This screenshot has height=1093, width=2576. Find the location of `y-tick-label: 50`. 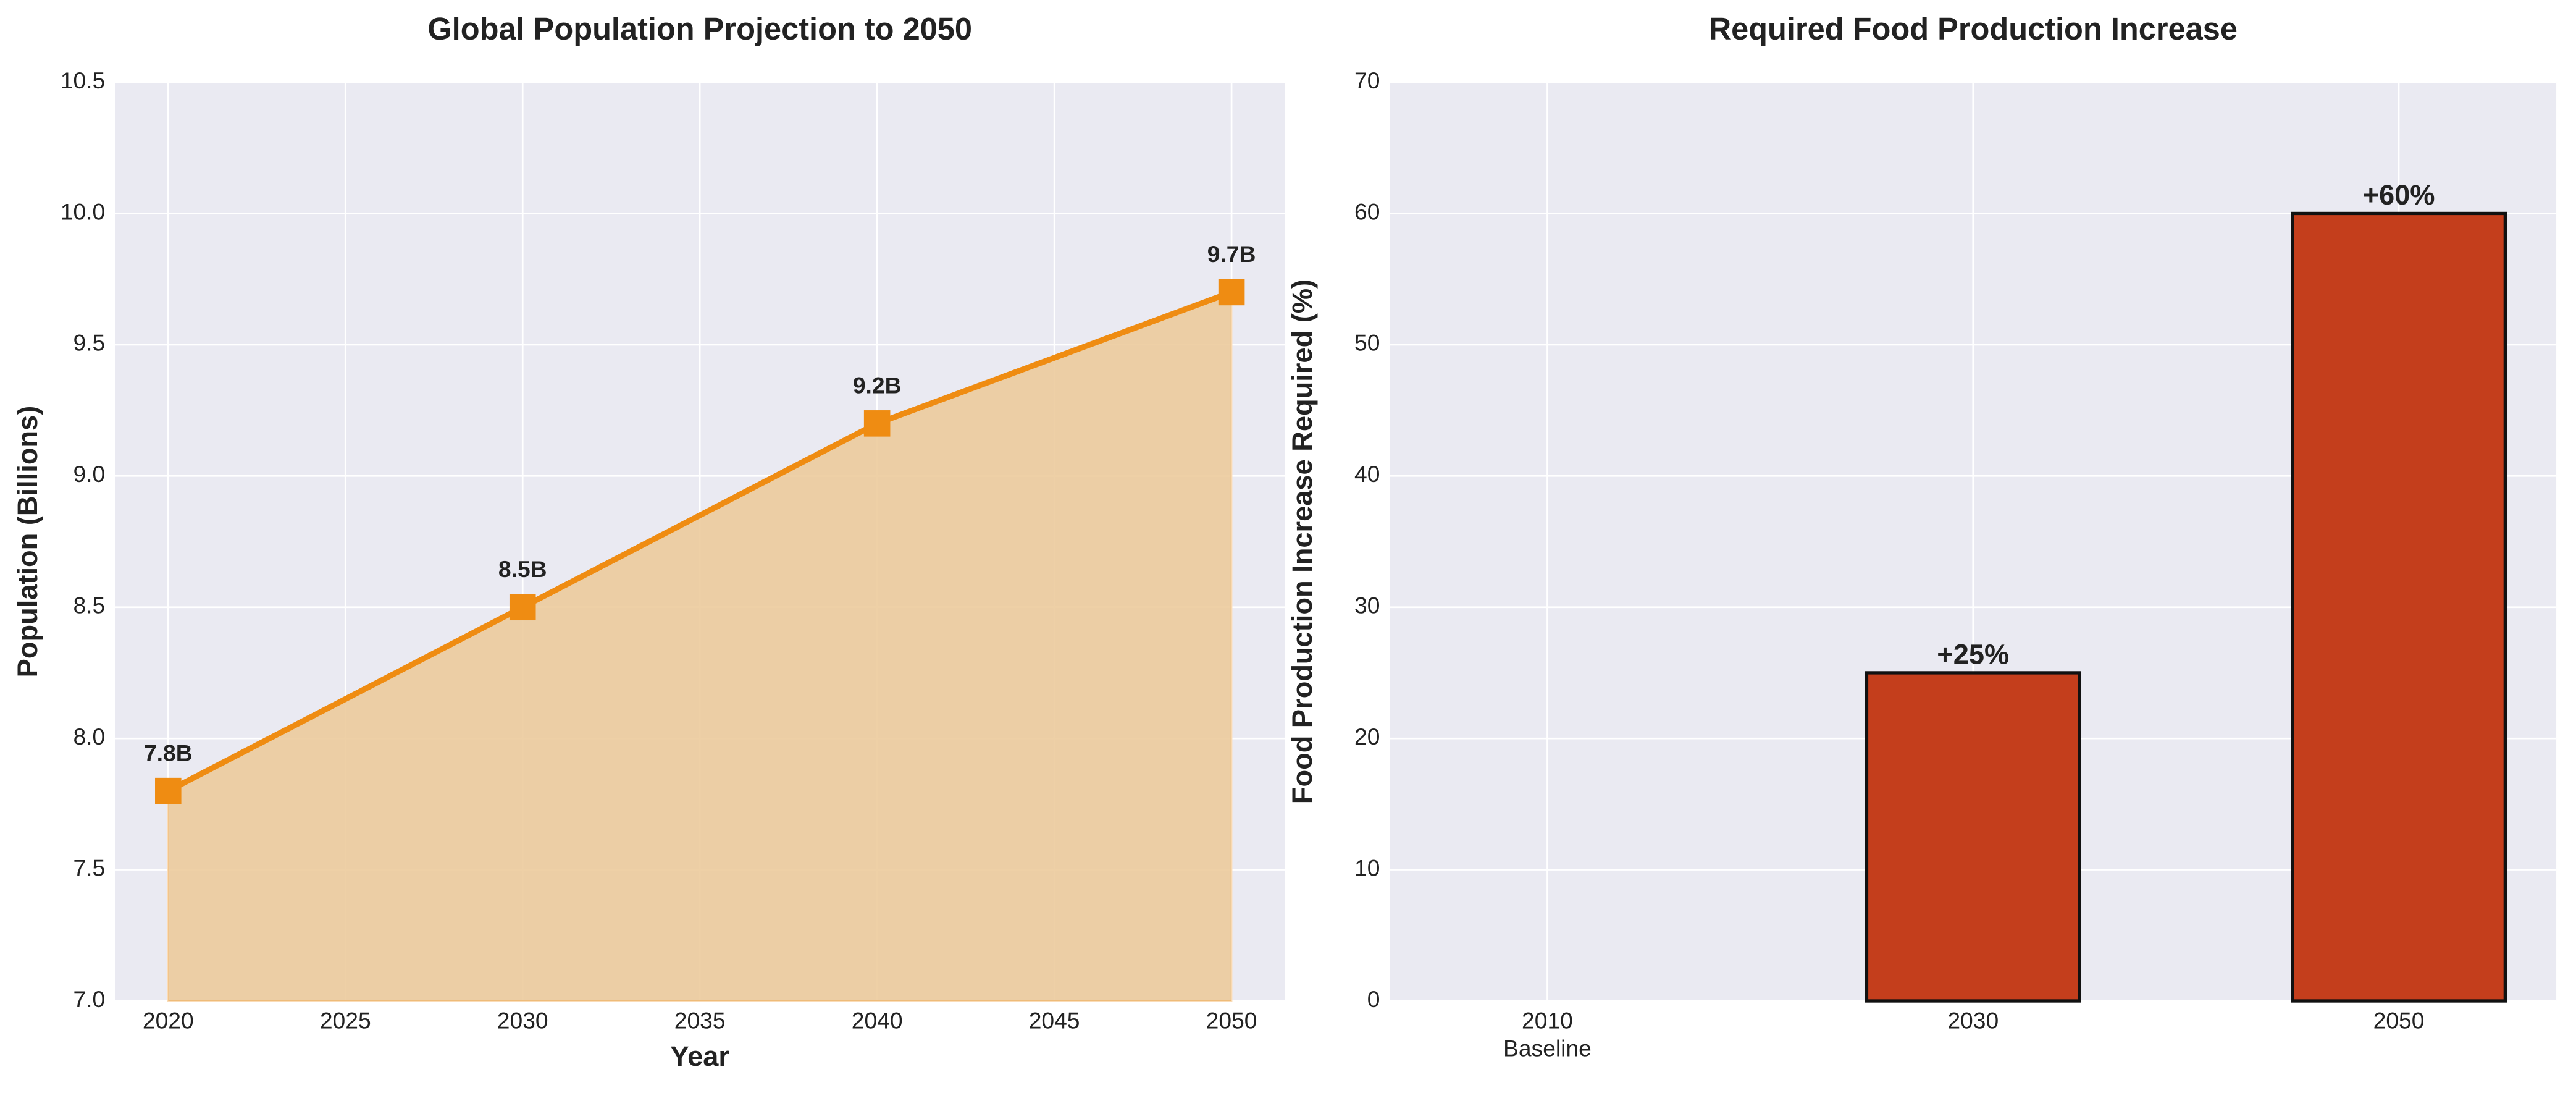

y-tick-label: 50 is located at coordinates (1367, 343).